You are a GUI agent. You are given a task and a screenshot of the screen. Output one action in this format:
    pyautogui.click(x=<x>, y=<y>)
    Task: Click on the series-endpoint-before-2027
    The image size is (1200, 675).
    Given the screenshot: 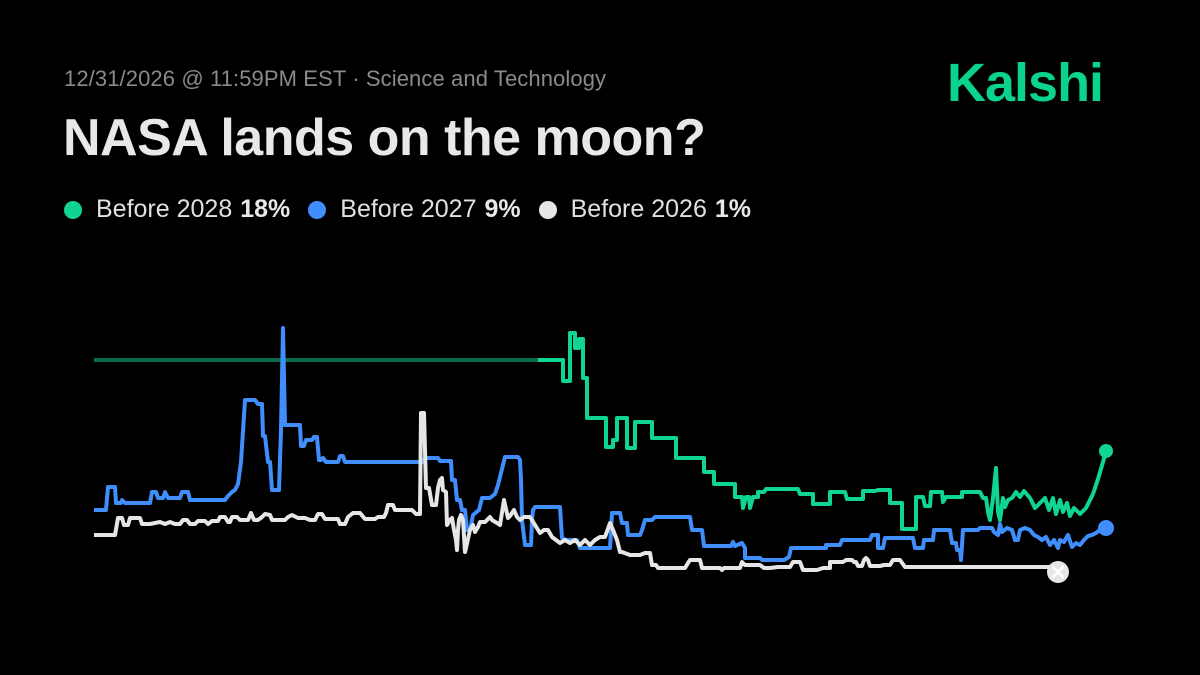 What is the action you would take?
    pyautogui.click(x=1106, y=528)
    